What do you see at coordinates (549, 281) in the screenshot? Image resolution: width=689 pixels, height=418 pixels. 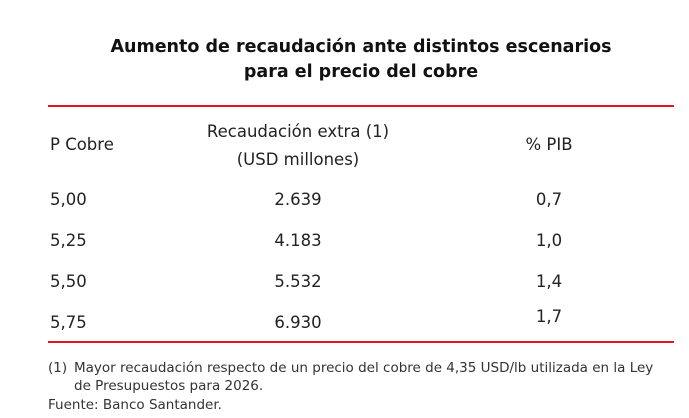 I see `row-pib: 1,4` at bounding box center [549, 281].